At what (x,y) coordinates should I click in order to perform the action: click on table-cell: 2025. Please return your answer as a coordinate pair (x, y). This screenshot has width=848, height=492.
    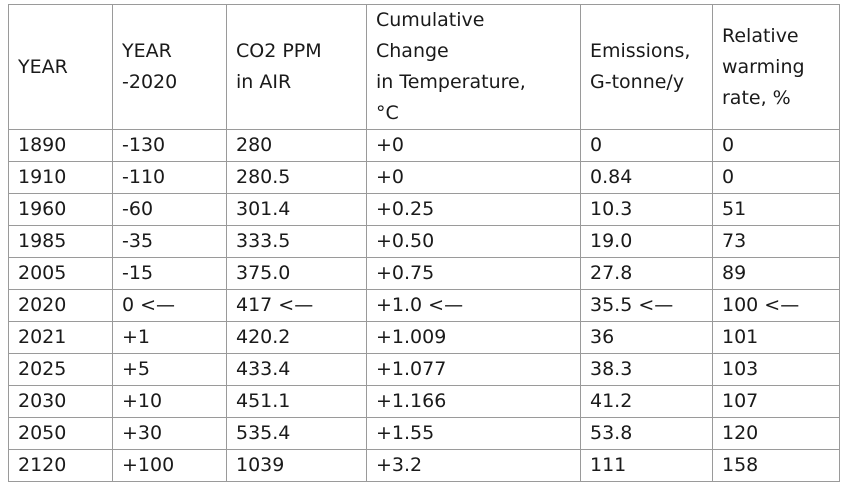
    Looking at the image, I should click on (60, 369).